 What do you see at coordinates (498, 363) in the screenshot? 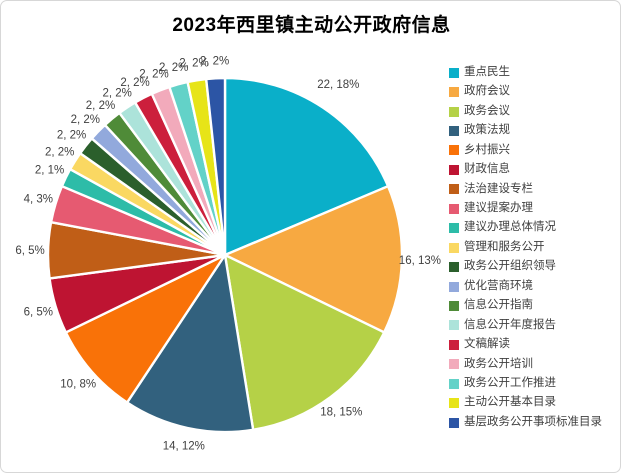
I see `legend-label: 政务公开培训` at bounding box center [498, 363].